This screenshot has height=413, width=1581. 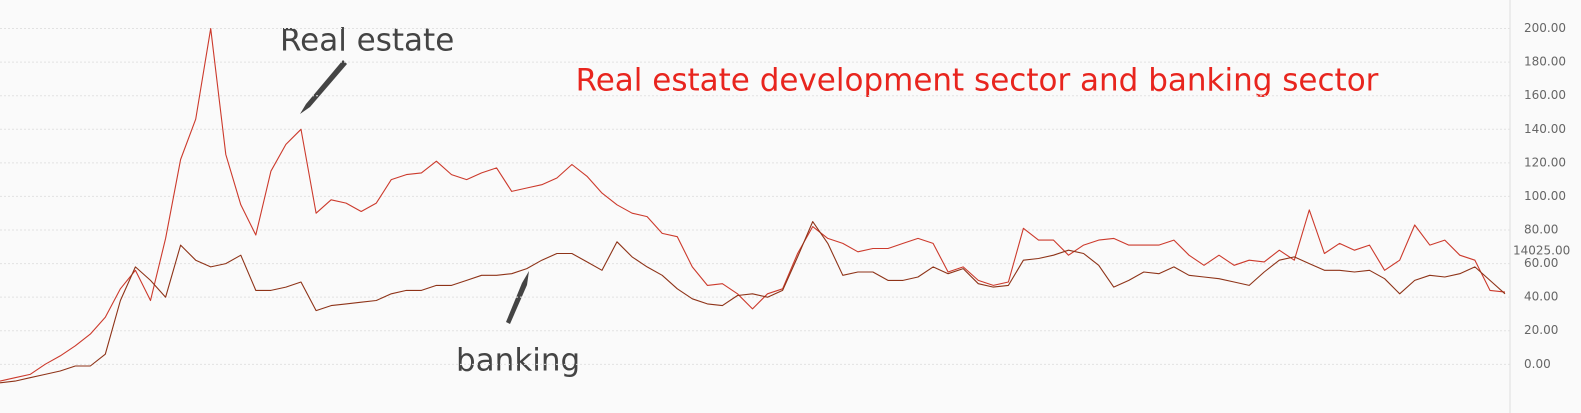 What do you see at coordinates (1541, 230) in the screenshot?
I see `y-tick-label: 80.00` at bounding box center [1541, 230].